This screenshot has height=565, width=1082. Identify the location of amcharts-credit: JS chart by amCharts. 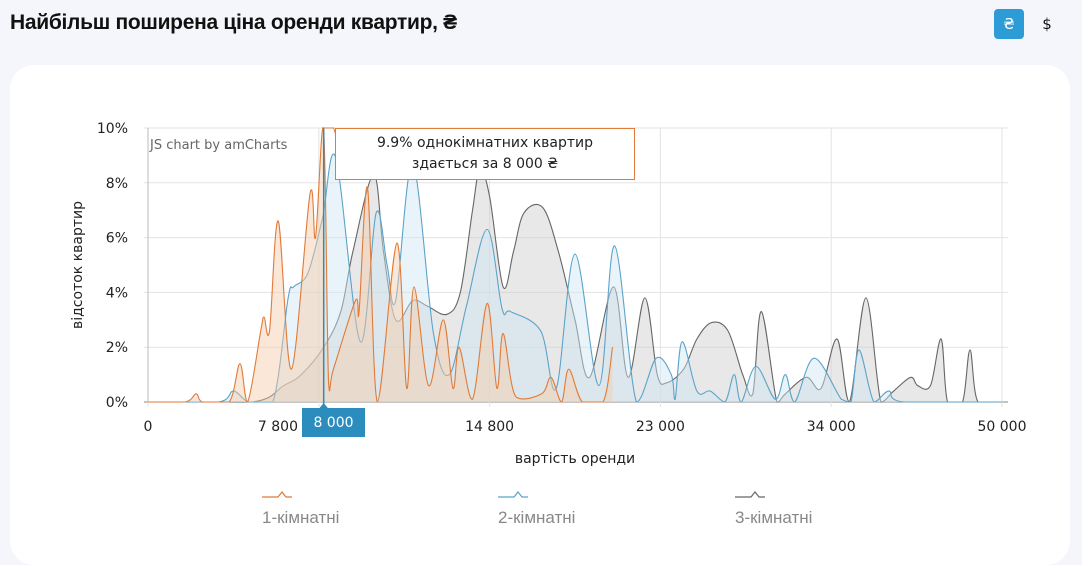
(218, 145).